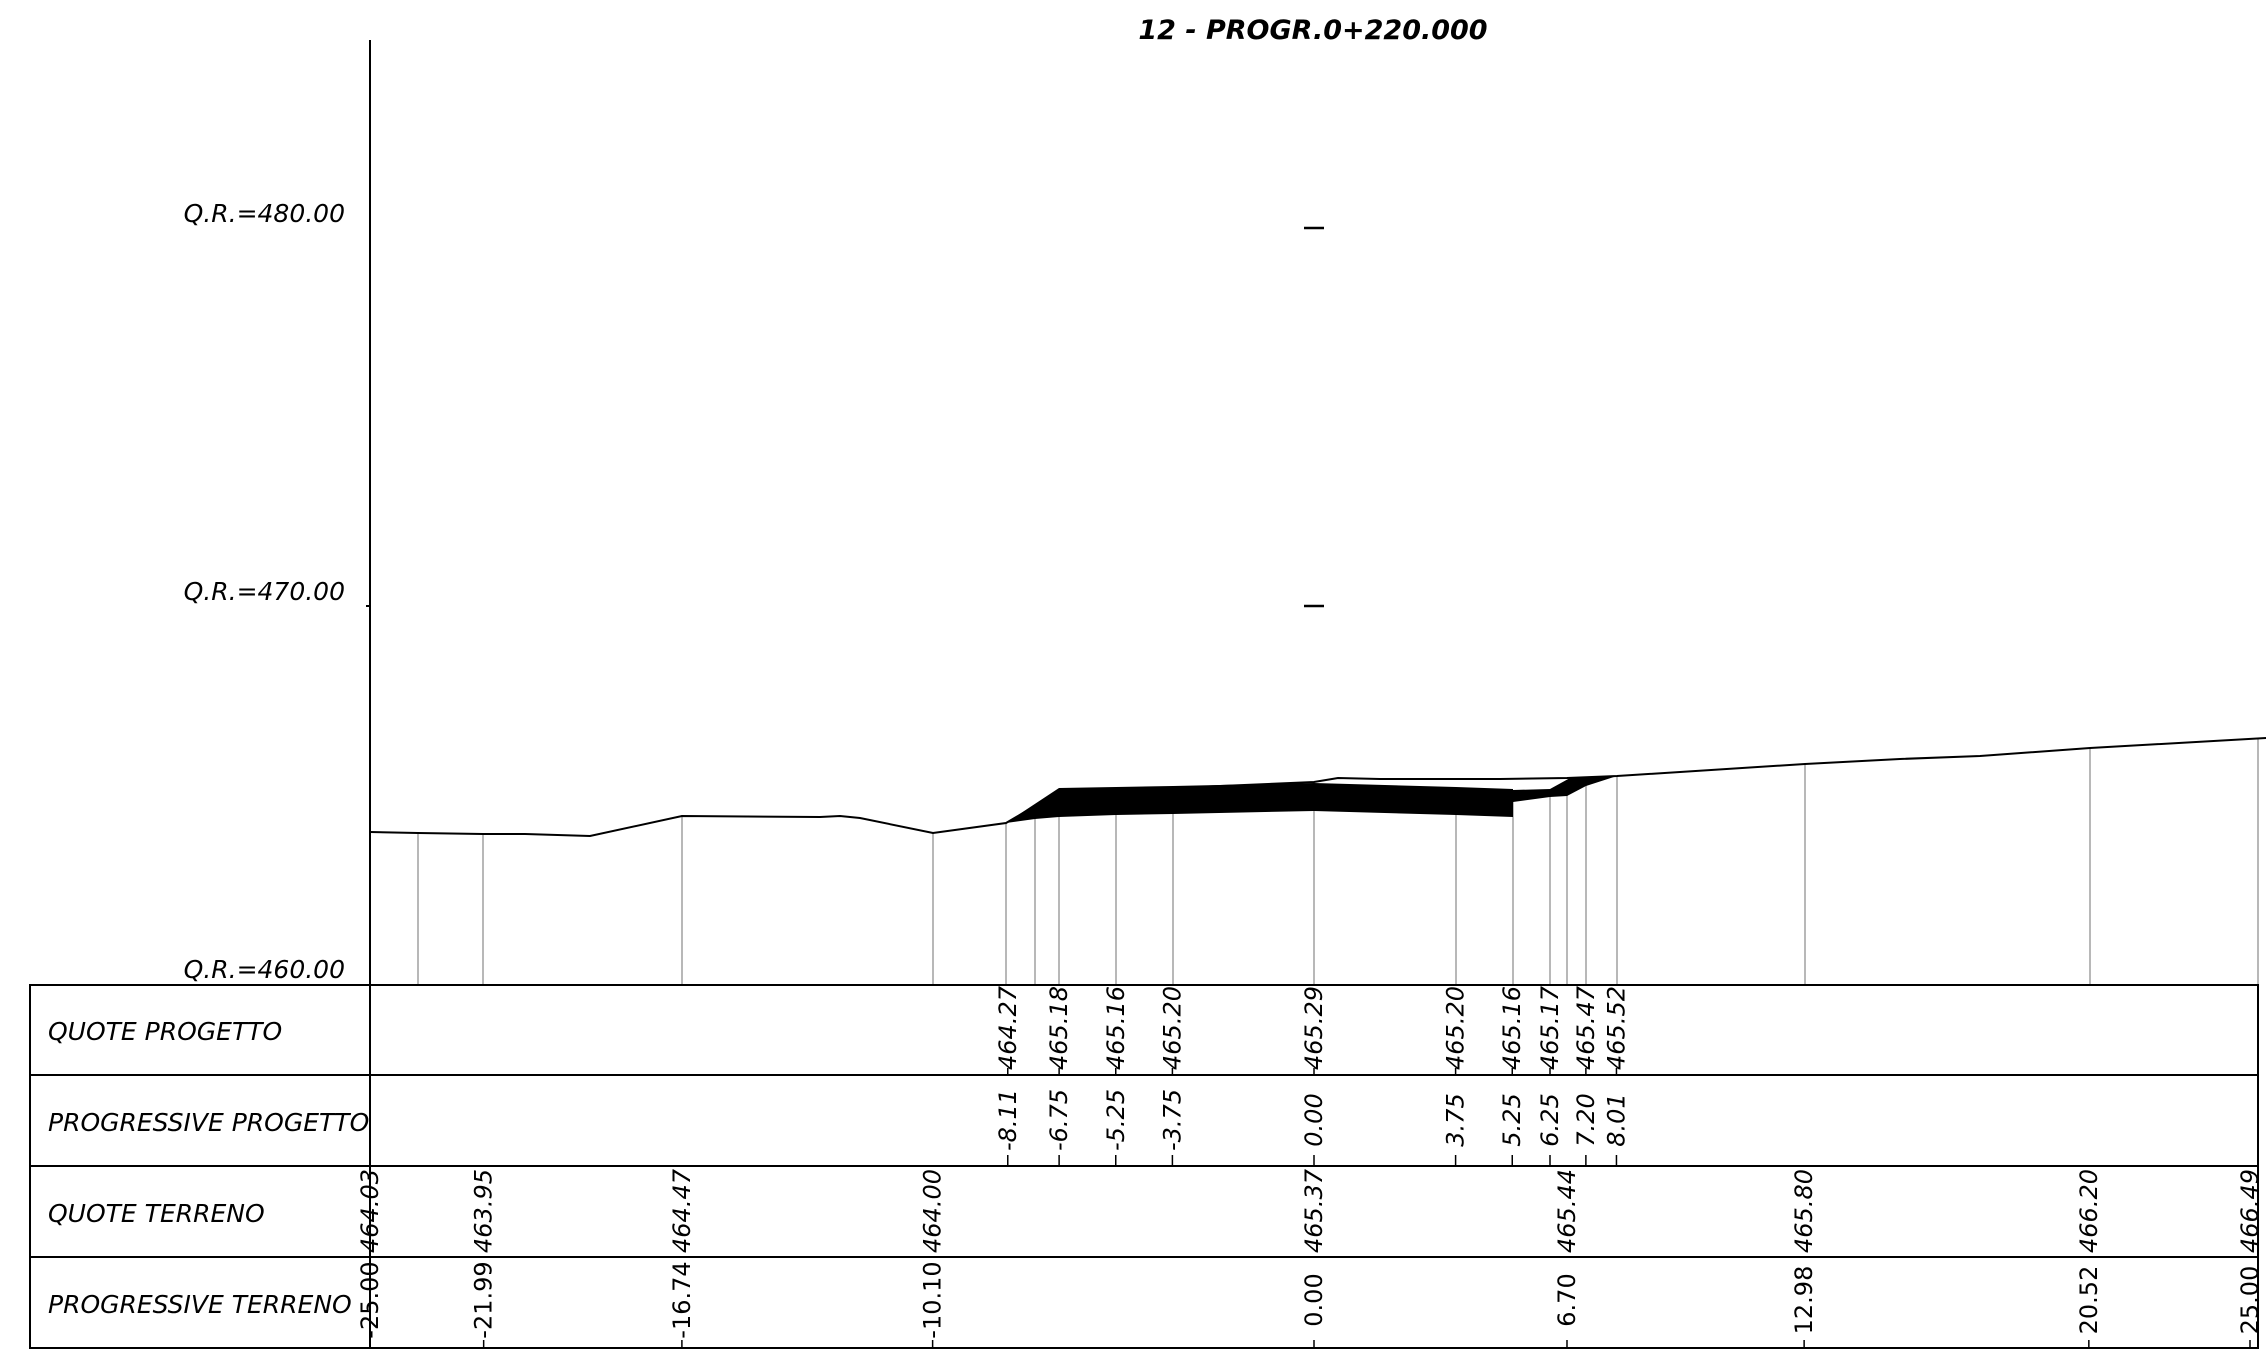 This screenshot has width=2266, height=1360. Describe the element at coordinates (264, 591) in the screenshot. I see `qr-470-label: Q.R.=470.00` at that location.